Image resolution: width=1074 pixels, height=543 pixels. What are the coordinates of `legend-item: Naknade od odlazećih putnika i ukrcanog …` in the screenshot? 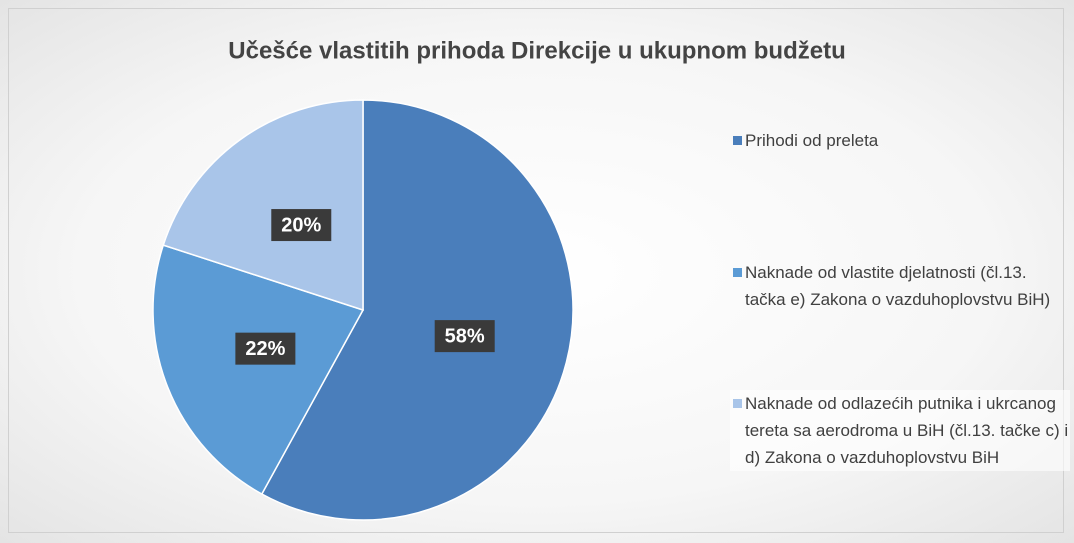 It's located at (900, 430).